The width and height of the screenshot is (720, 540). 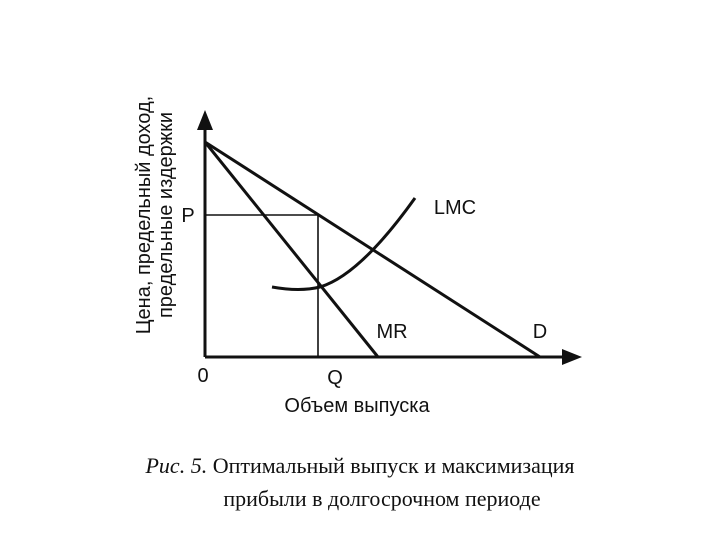 I want to click on caption-line: прибыли в долгосрочном периоде, so click(x=381, y=498).